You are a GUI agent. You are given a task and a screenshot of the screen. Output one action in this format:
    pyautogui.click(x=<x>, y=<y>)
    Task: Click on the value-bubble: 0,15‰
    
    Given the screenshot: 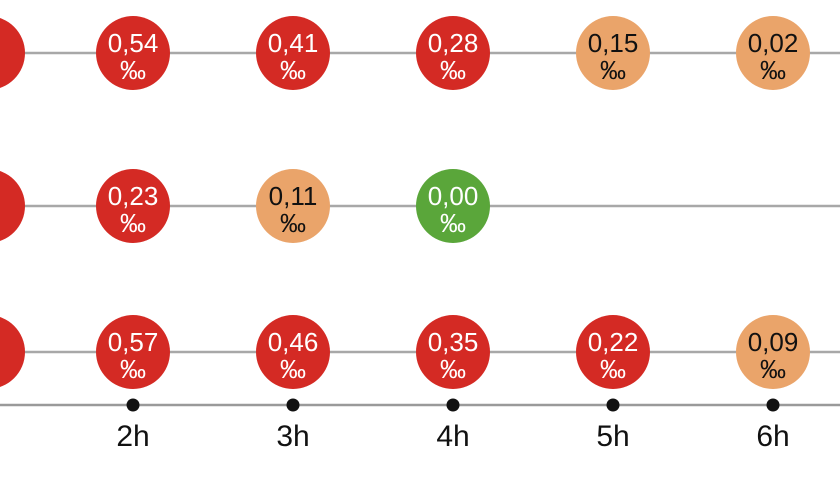 What is the action you would take?
    pyautogui.click(x=613, y=53)
    